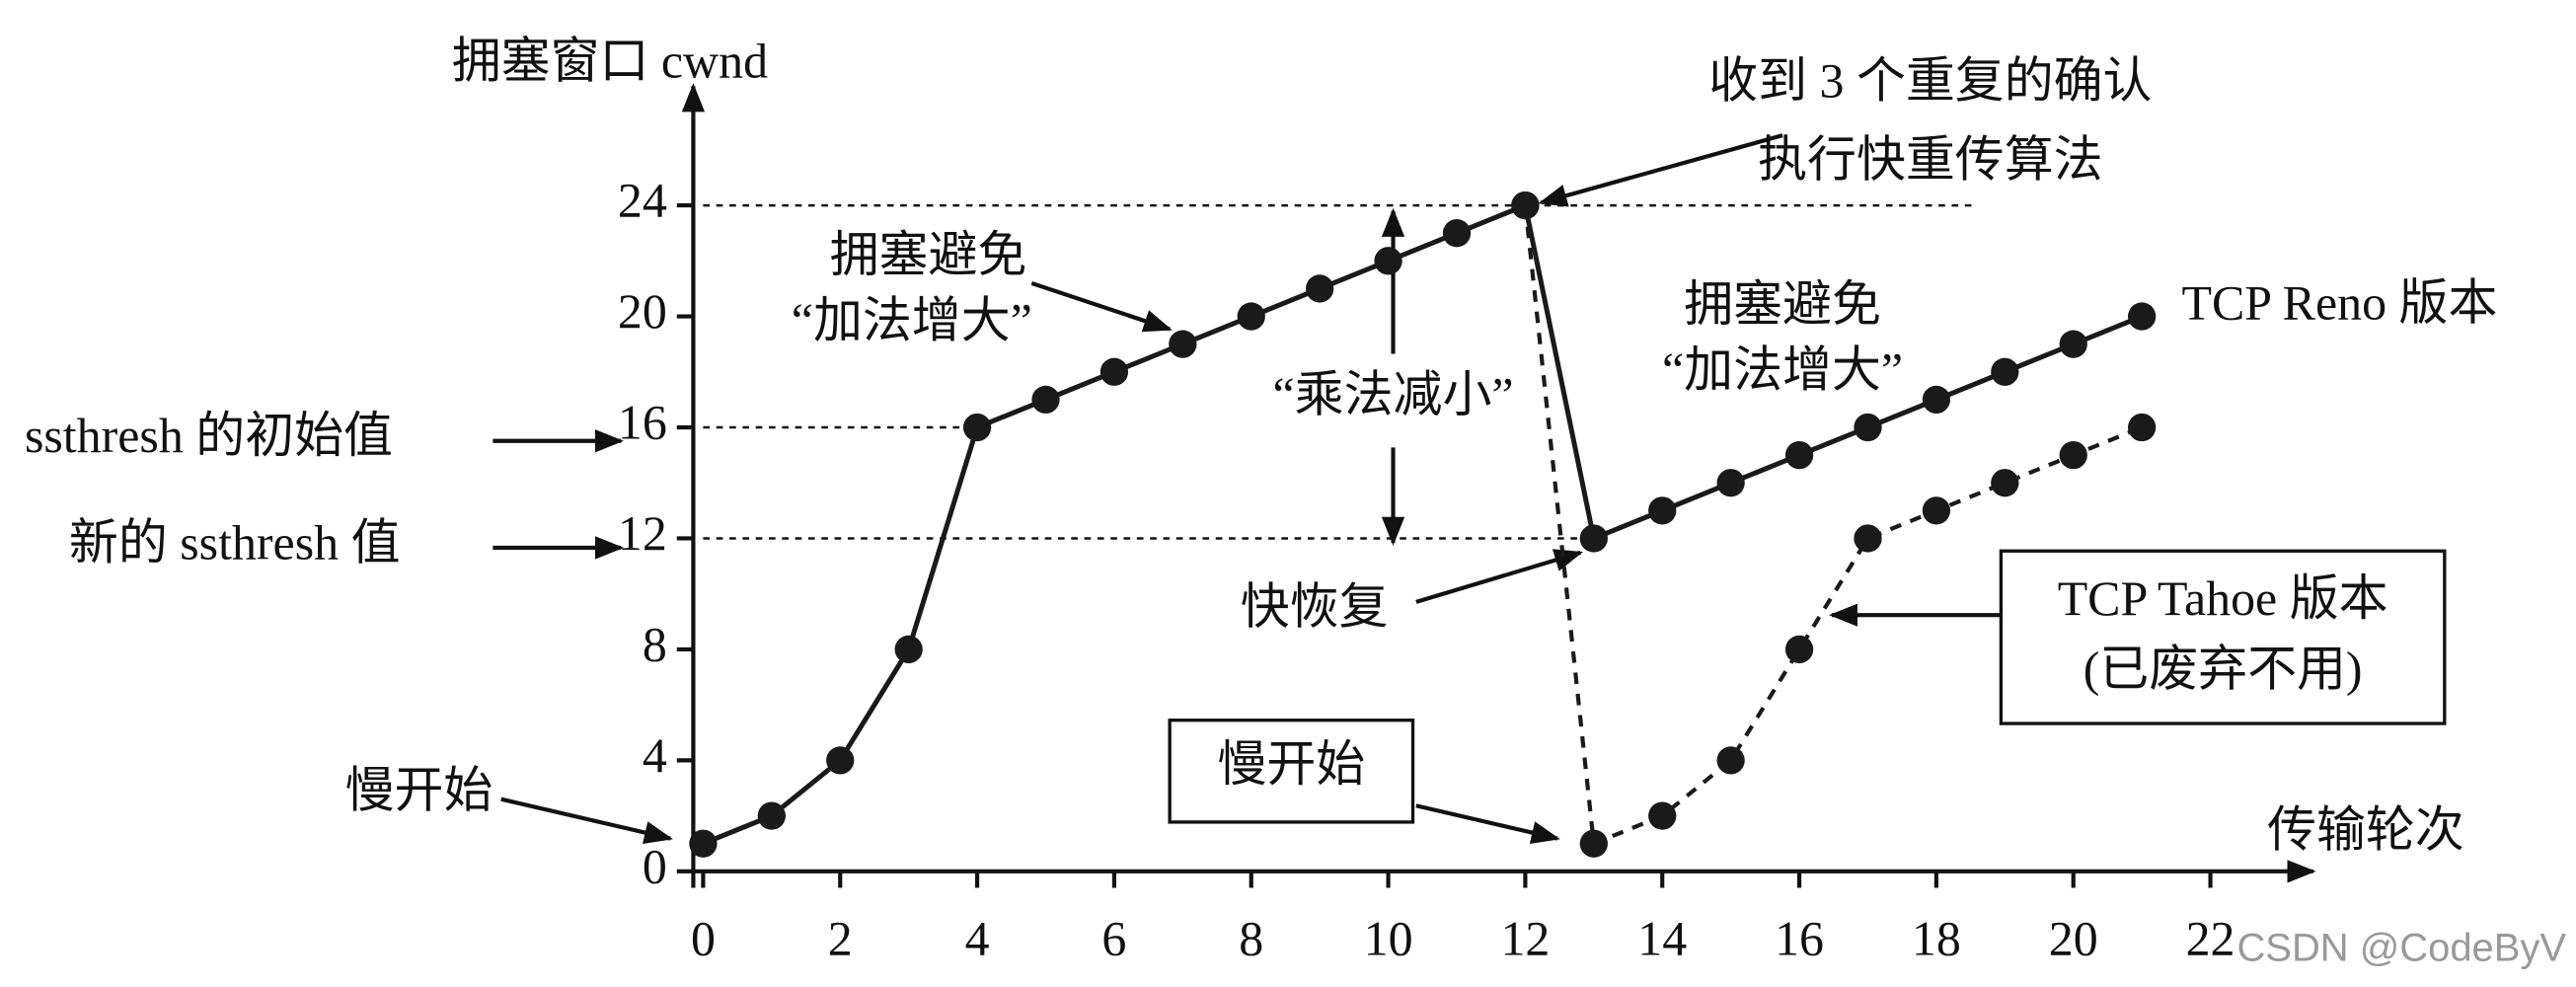 This screenshot has width=2576, height=987. I want to click on x-tick-label: 10, so click(1388, 939).